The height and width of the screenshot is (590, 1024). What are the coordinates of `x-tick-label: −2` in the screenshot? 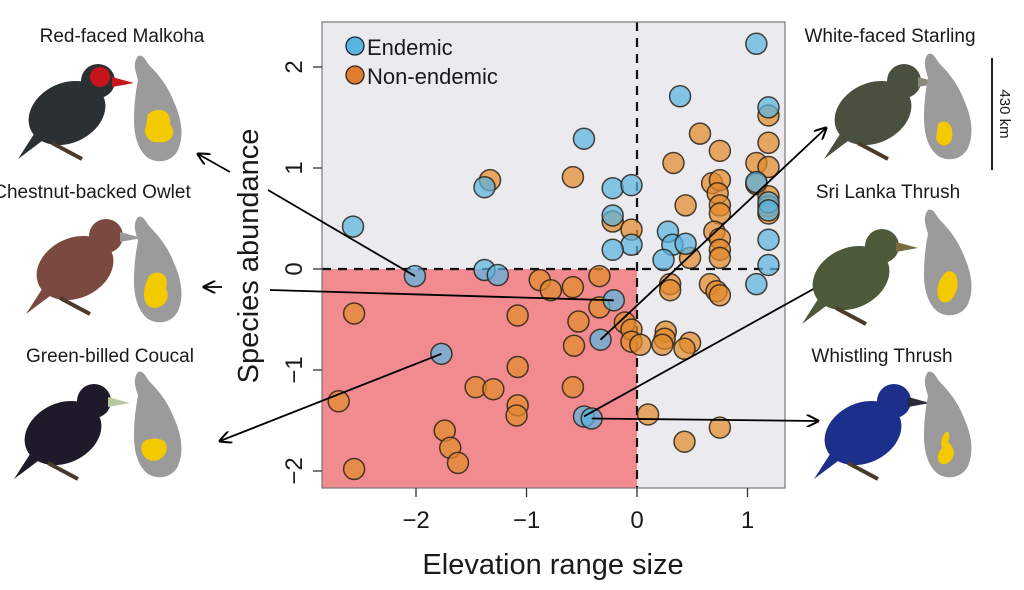 It's located at (415, 520).